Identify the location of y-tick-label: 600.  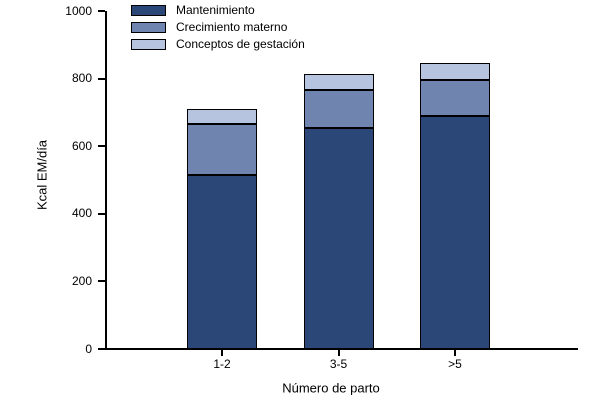
(81, 145).